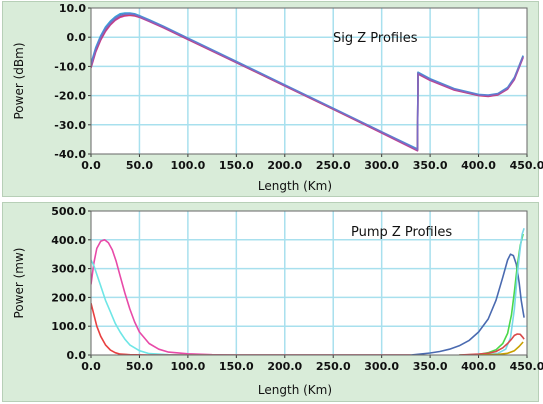  I want to click on y-tick-label: 10.0, so click(72, 8).